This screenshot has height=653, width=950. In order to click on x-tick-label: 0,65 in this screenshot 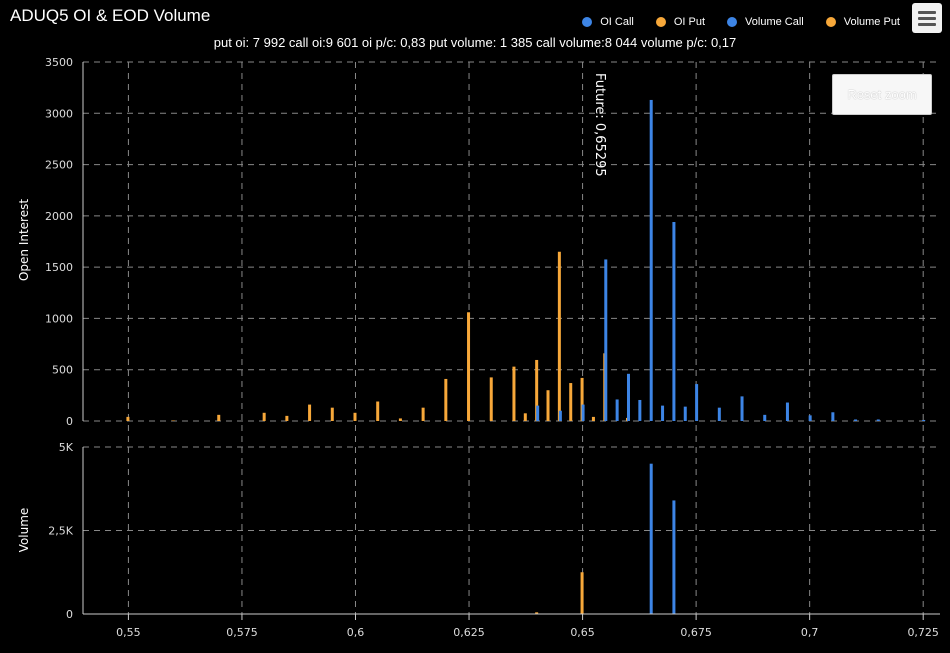, I will do `click(582, 632)`.